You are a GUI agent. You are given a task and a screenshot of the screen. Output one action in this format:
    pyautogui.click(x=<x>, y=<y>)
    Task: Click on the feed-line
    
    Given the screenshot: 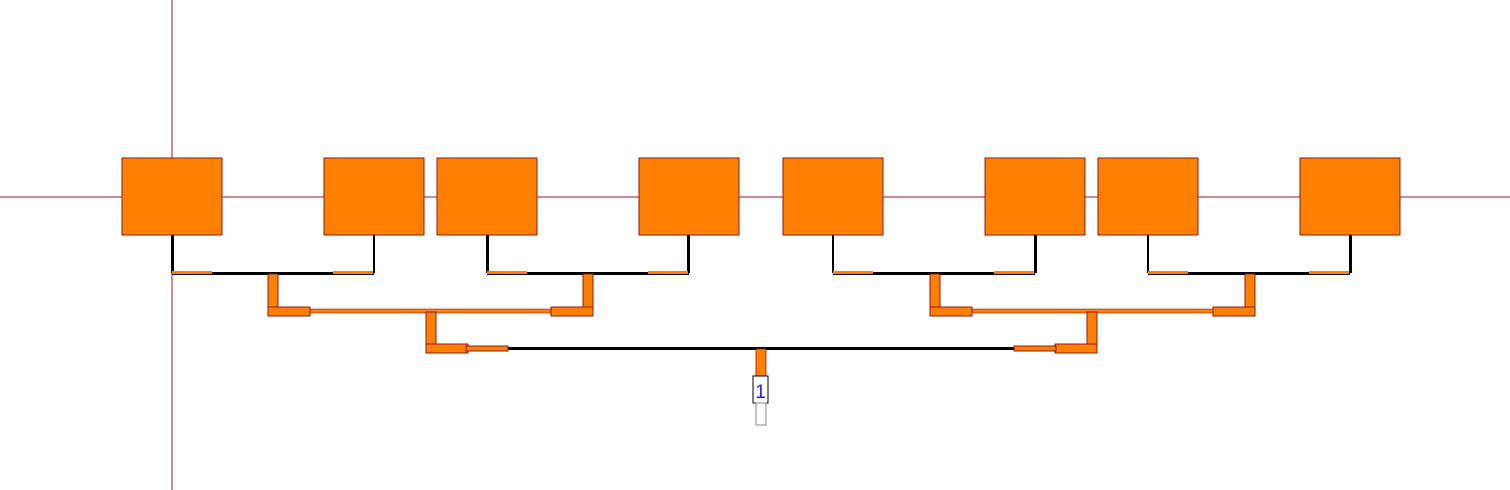 What is the action you would take?
    pyautogui.click(x=761, y=348)
    